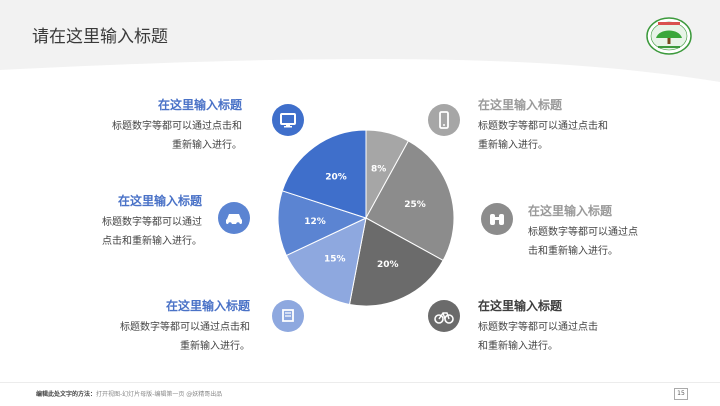  What do you see at coordinates (185, 327) in the screenshot?
I see `block-3-line1: 标题数字等都可以通过点击和` at bounding box center [185, 327].